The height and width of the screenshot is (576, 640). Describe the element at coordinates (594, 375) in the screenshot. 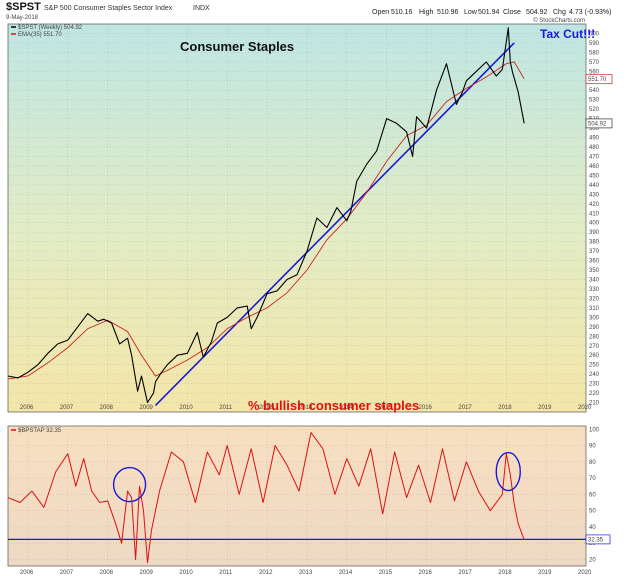

I see `price-y-tick-label: 240` at that location.